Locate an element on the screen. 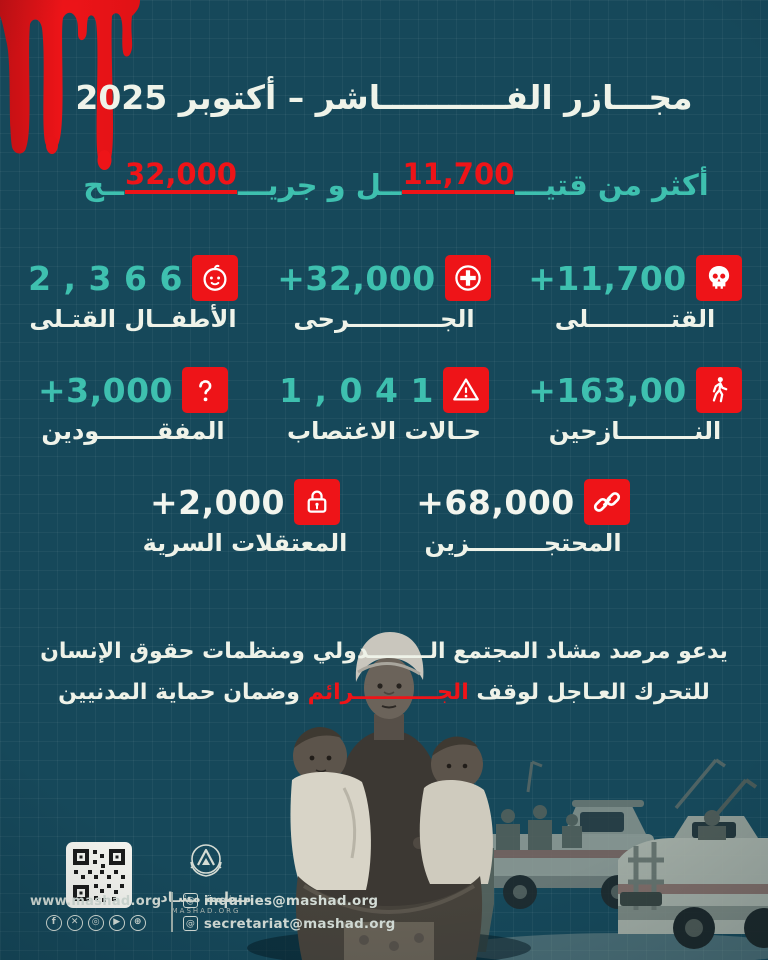 This screenshot has height=960, width=768. stat-missing: +3,000 المفقـــــــودين is located at coordinates (133, 406).